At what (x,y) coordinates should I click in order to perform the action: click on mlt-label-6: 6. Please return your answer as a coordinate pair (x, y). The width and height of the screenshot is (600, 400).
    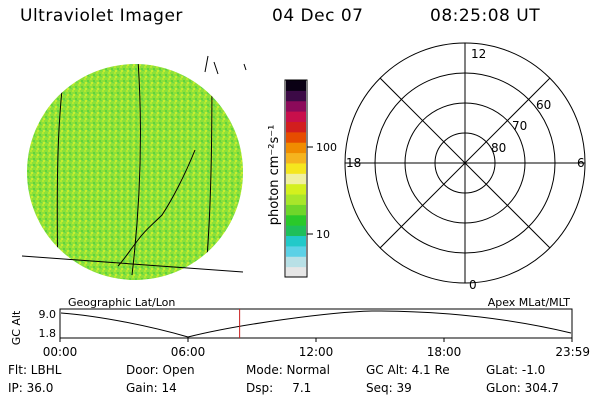
    Looking at the image, I should click on (581, 163).